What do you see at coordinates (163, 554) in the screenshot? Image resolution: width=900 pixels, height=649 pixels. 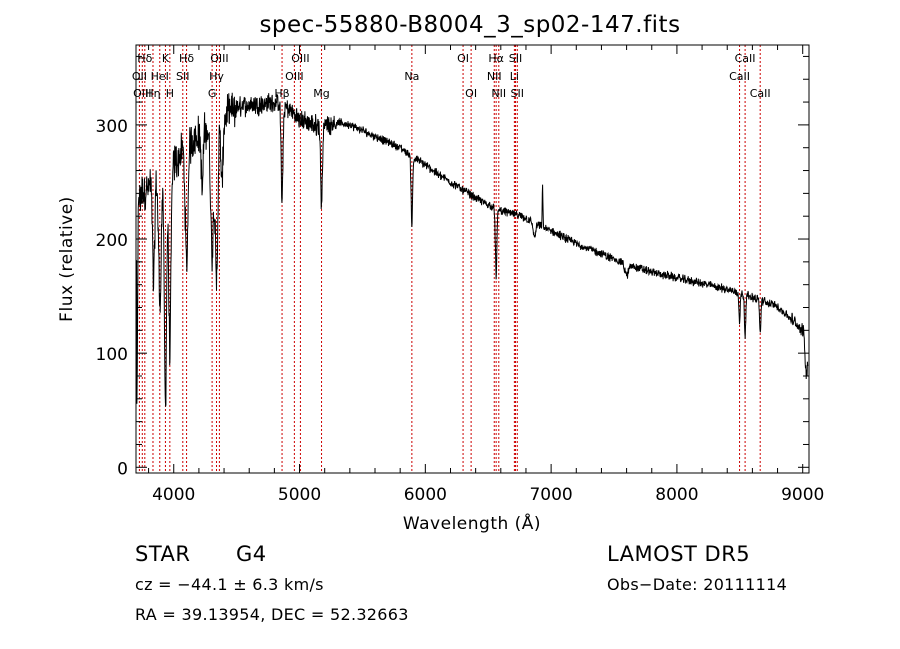 I see `object-class: STAR` at bounding box center [163, 554].